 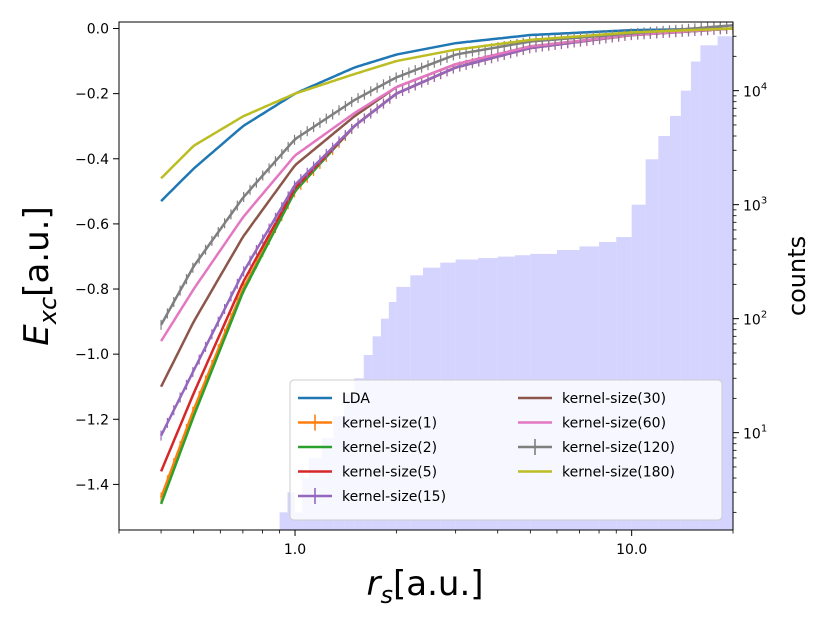 I want to click on y-tick-label: −1.4, so click(x=92, y=485).